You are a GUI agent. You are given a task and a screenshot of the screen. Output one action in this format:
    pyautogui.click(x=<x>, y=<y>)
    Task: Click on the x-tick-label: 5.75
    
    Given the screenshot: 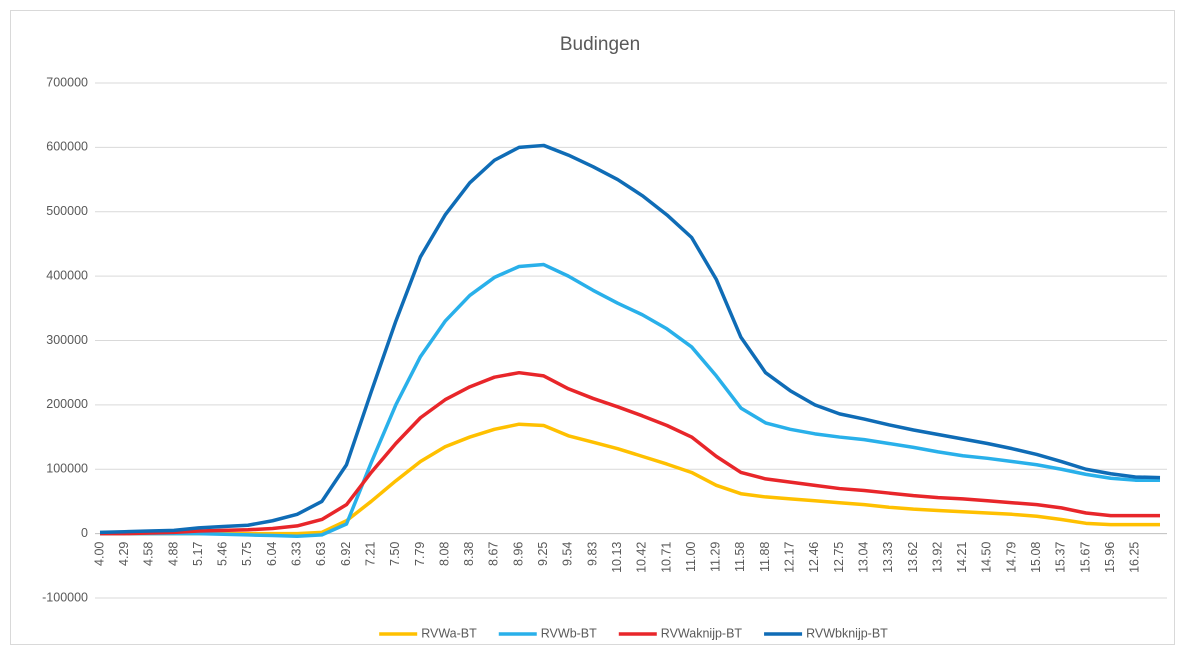 What is the action you would take?
    pyautogui.click(x=247, y=554)
    